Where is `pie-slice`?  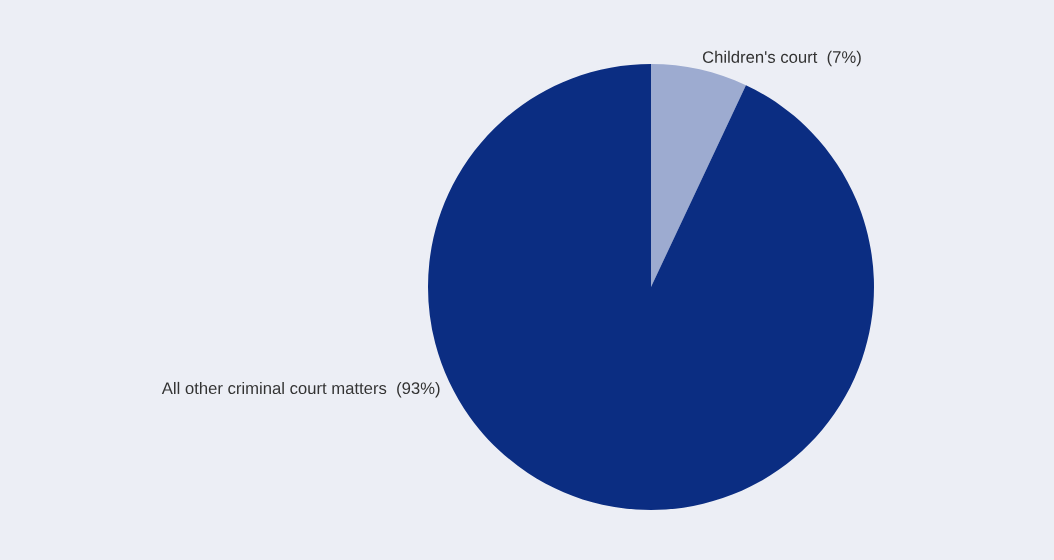
pie-slice is located at coordinates (698, 175).